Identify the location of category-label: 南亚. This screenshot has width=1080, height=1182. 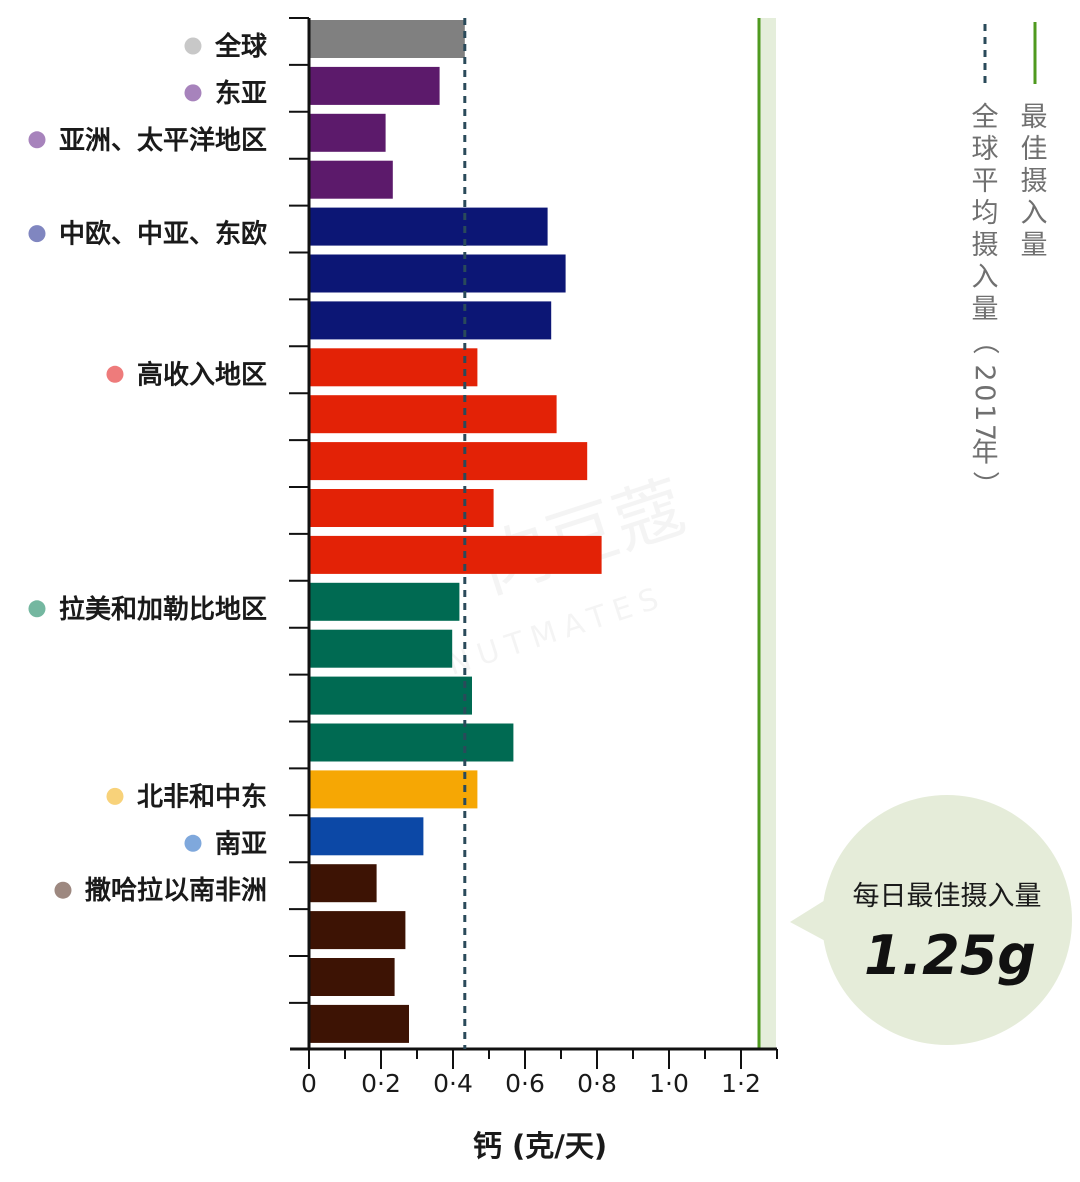
(241, 844).